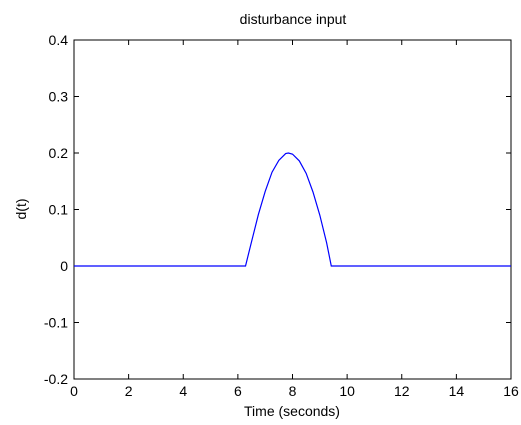  What do you see at coordinates (59, 210) in the screenshot?
I see `y-tick-label: 0.1` at bounding box center [59, 210].